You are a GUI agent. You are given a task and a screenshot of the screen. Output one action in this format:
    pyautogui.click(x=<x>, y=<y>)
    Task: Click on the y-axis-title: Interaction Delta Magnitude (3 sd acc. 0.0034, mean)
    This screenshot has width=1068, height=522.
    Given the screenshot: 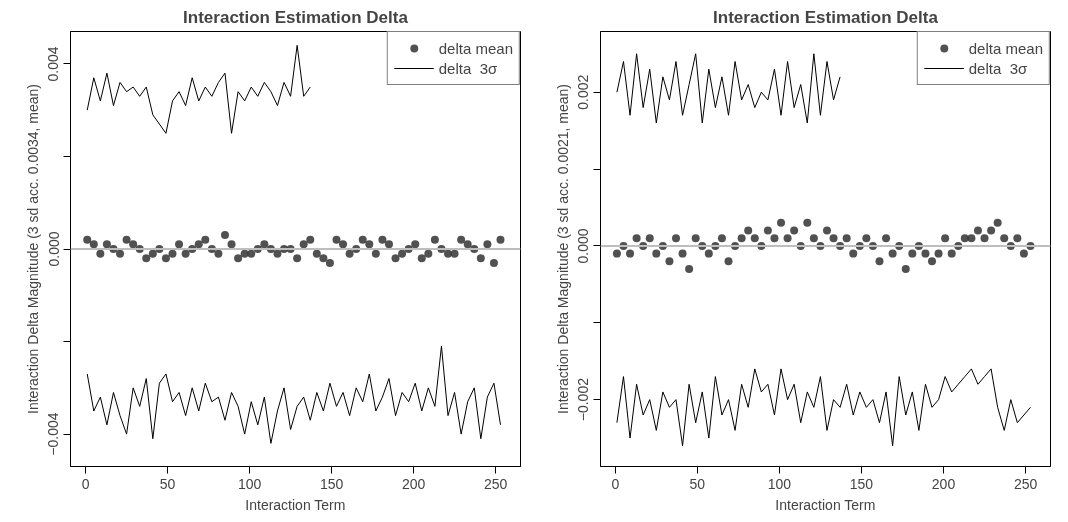 What is the action you would take?
    pyautogui.click(x=32, y=249)
    